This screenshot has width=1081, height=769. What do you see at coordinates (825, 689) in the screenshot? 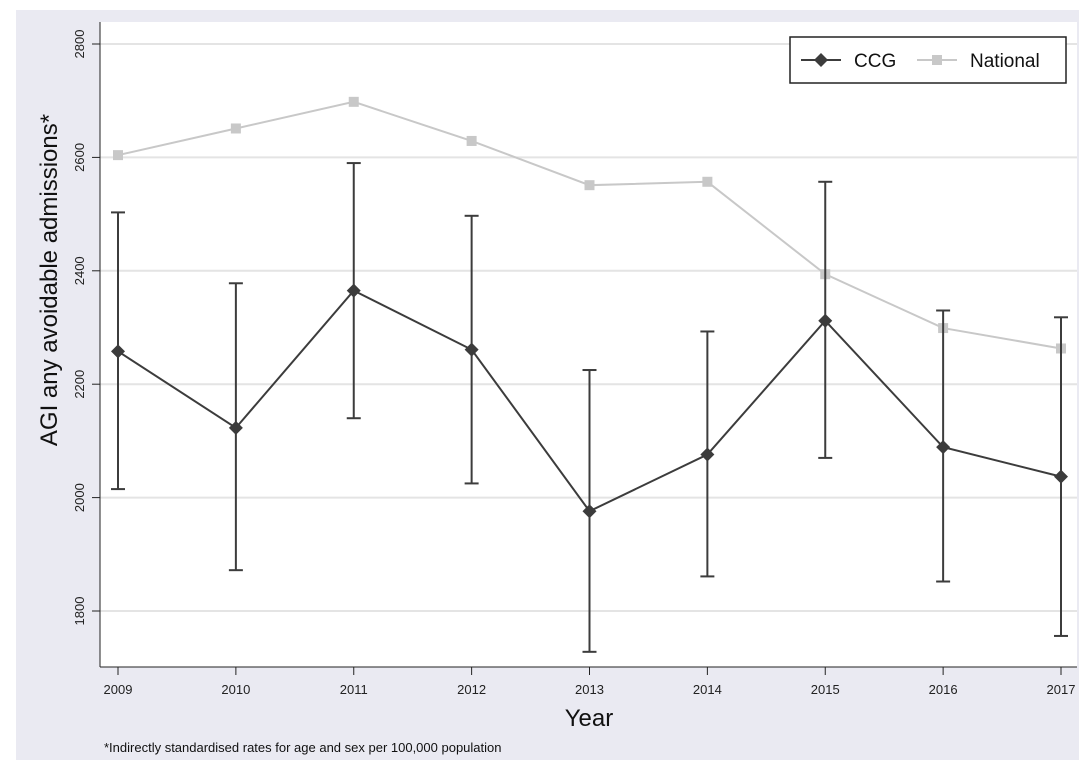
I see `x-tick-label-2015: 2015` at bounding box center [825, 689].